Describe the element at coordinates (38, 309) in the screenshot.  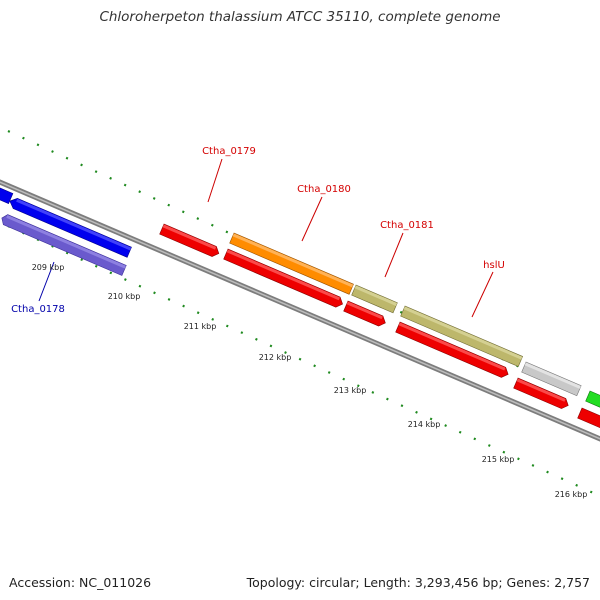
I see `gene-label-ctha-0178: Ctha_0178` at that location.